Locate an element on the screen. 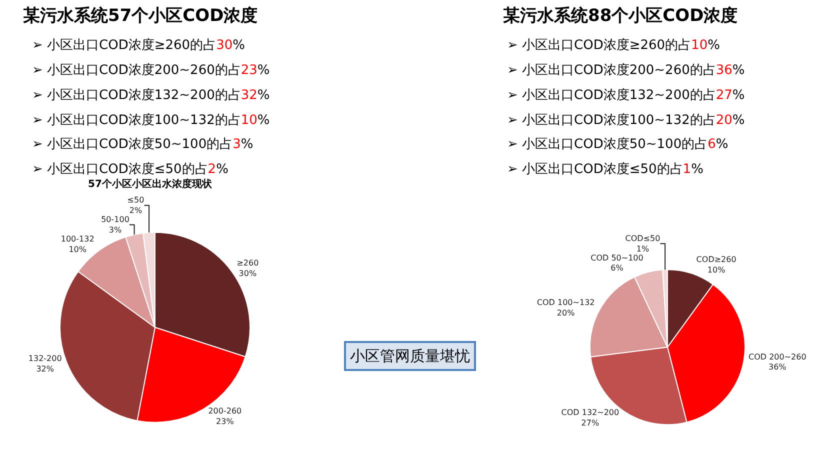 Image resolution: width=832 pixels, height=456 pixels. slice-label: COD 50~100 is located at coordinates (617, 257).